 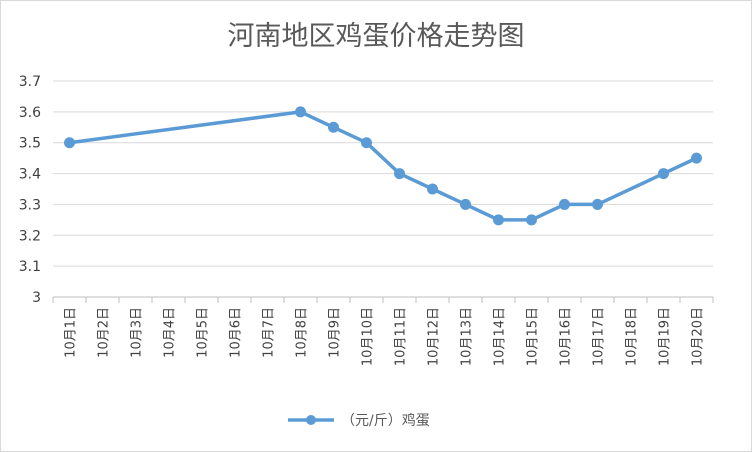 I want to click on x-tick-label: 10月10日, so click(x=368, y=336).